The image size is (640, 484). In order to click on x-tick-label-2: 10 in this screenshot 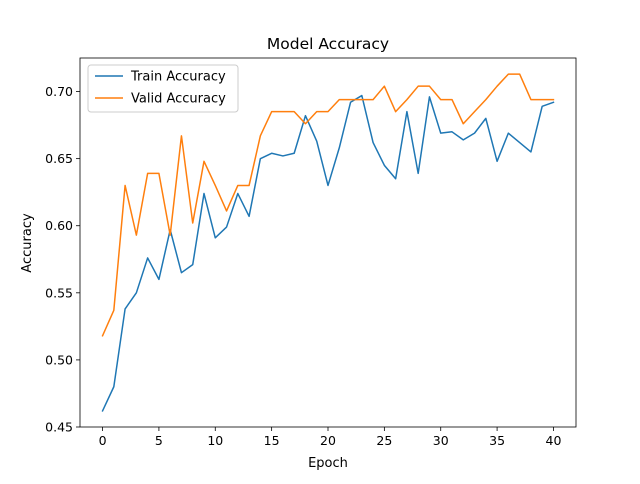, I will do `click(215, 440)`.